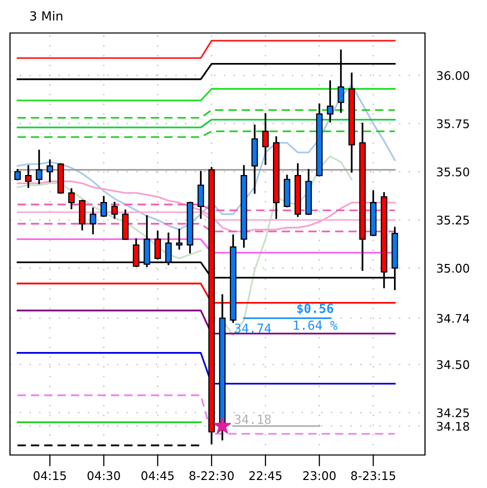 This screenshot has width=487, height=488. What do you see at coordinates (453, 318) in the screenshot?
I see `y-tick-label: 34.74` at bounding box center [453, 318].